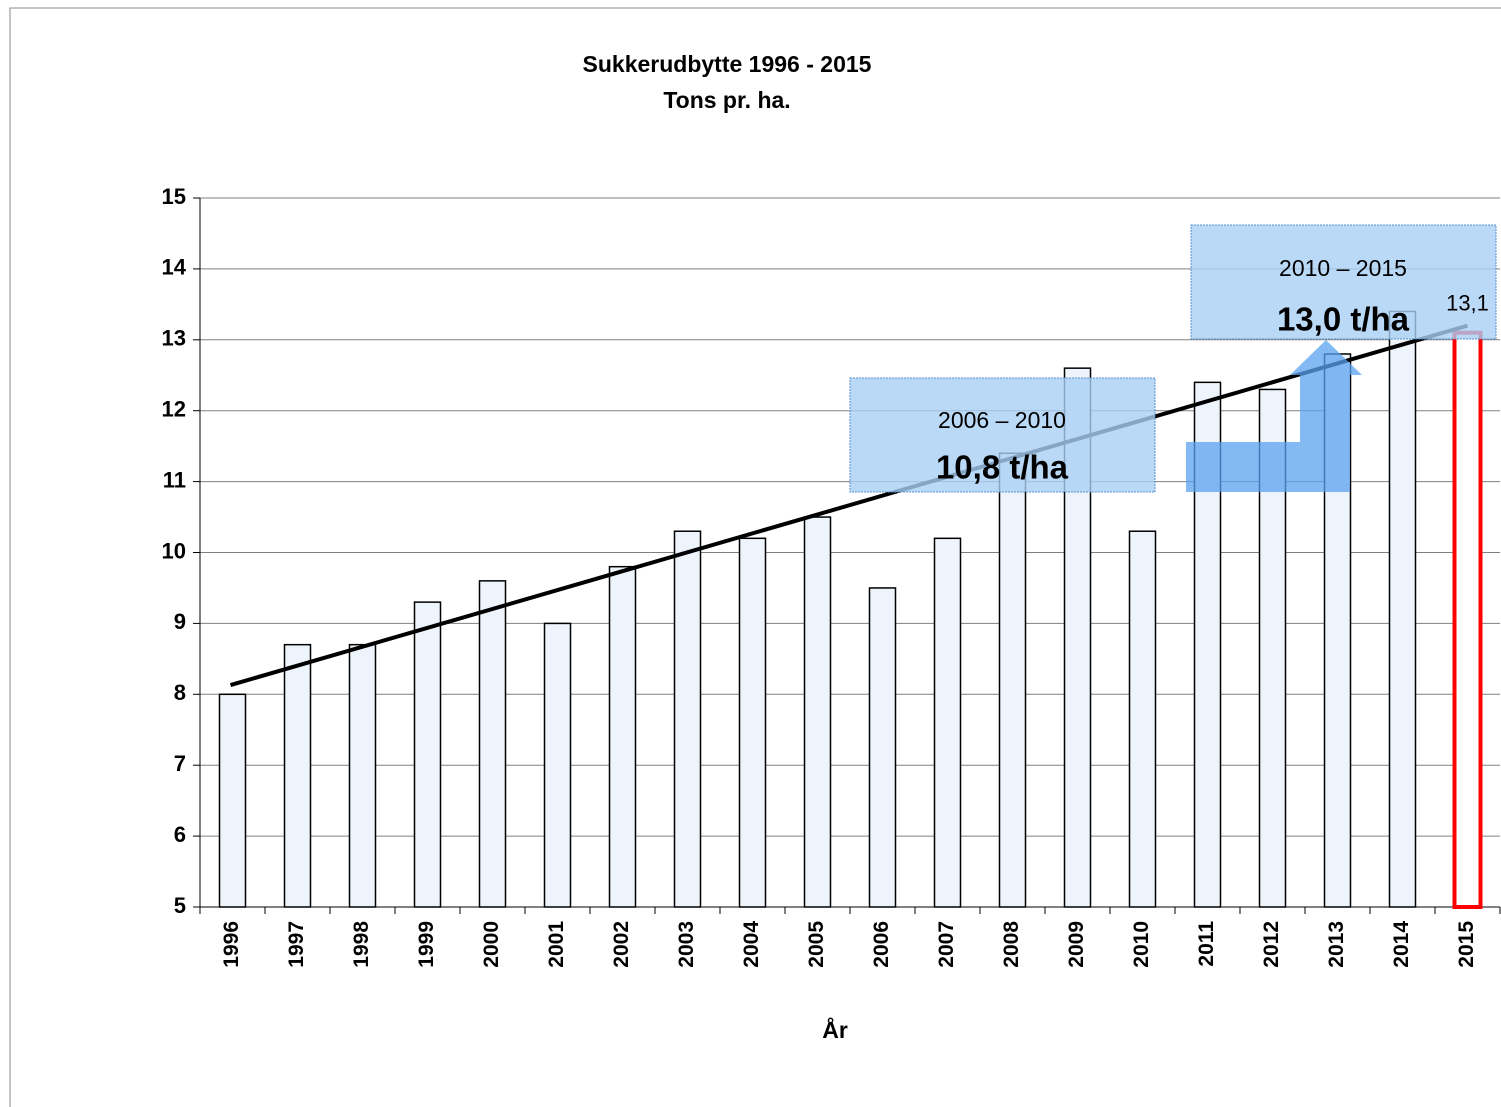  I want to click on x-tick-label: 1999, so click(426, 944).